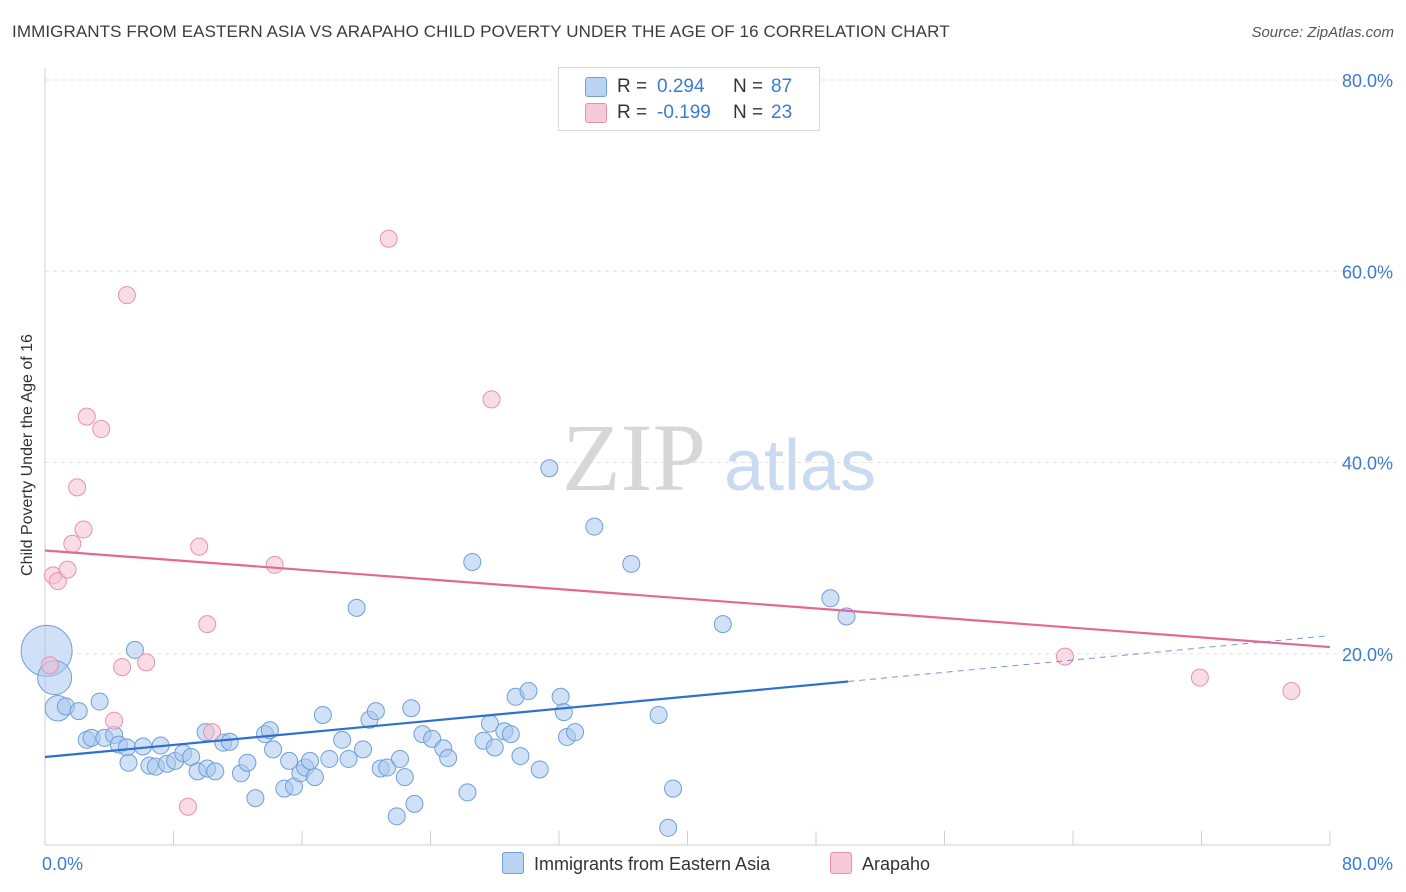 The height and width of the screenshot is (892, 1406). What do you see at coordinates (681, 86) in the screenshot?
I see `legend-r-value: 0.294` at bounding box center [681, 86].